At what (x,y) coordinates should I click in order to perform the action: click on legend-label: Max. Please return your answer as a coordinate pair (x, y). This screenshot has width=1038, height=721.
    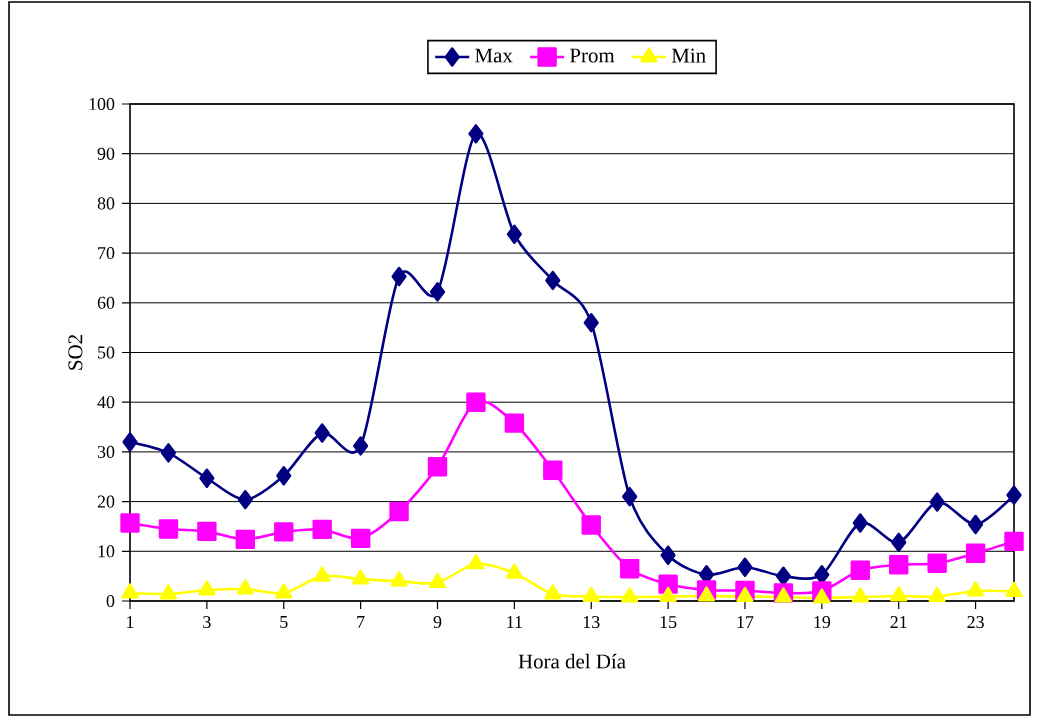
    Looking at the image, I should click on (494, 55).